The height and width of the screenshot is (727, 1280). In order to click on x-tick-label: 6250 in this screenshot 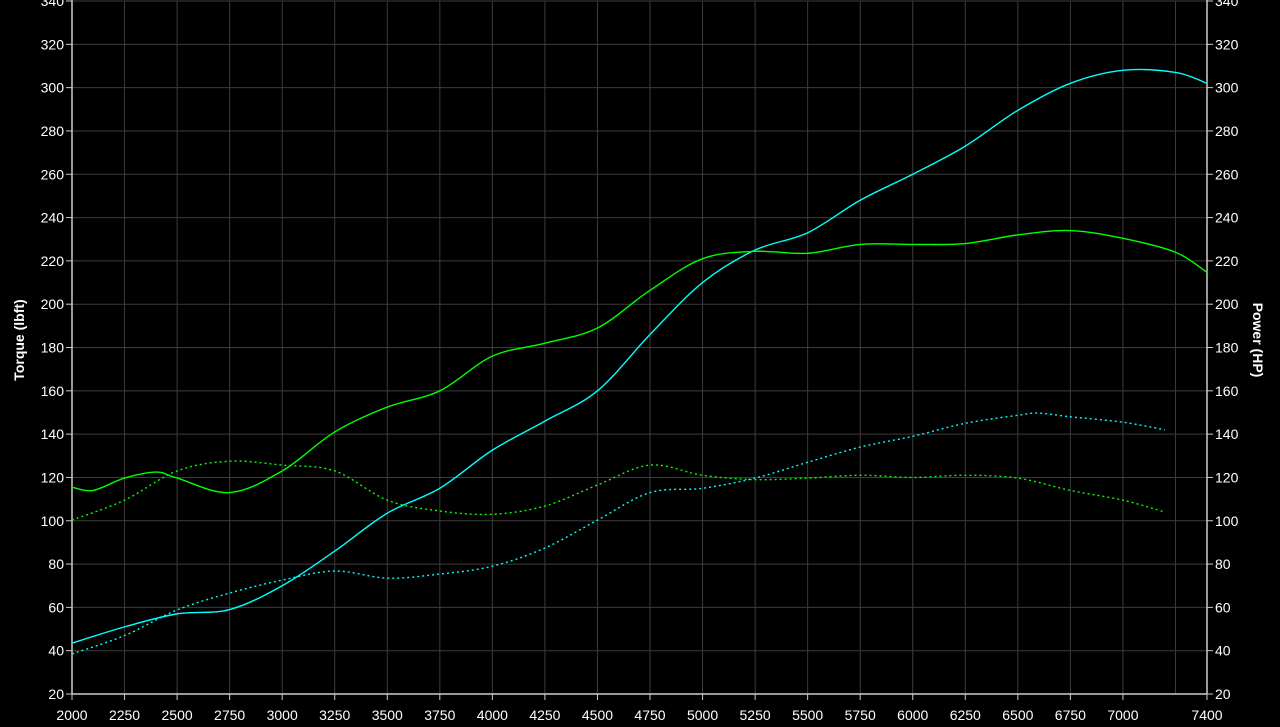, I will do `click(965, 715)`.